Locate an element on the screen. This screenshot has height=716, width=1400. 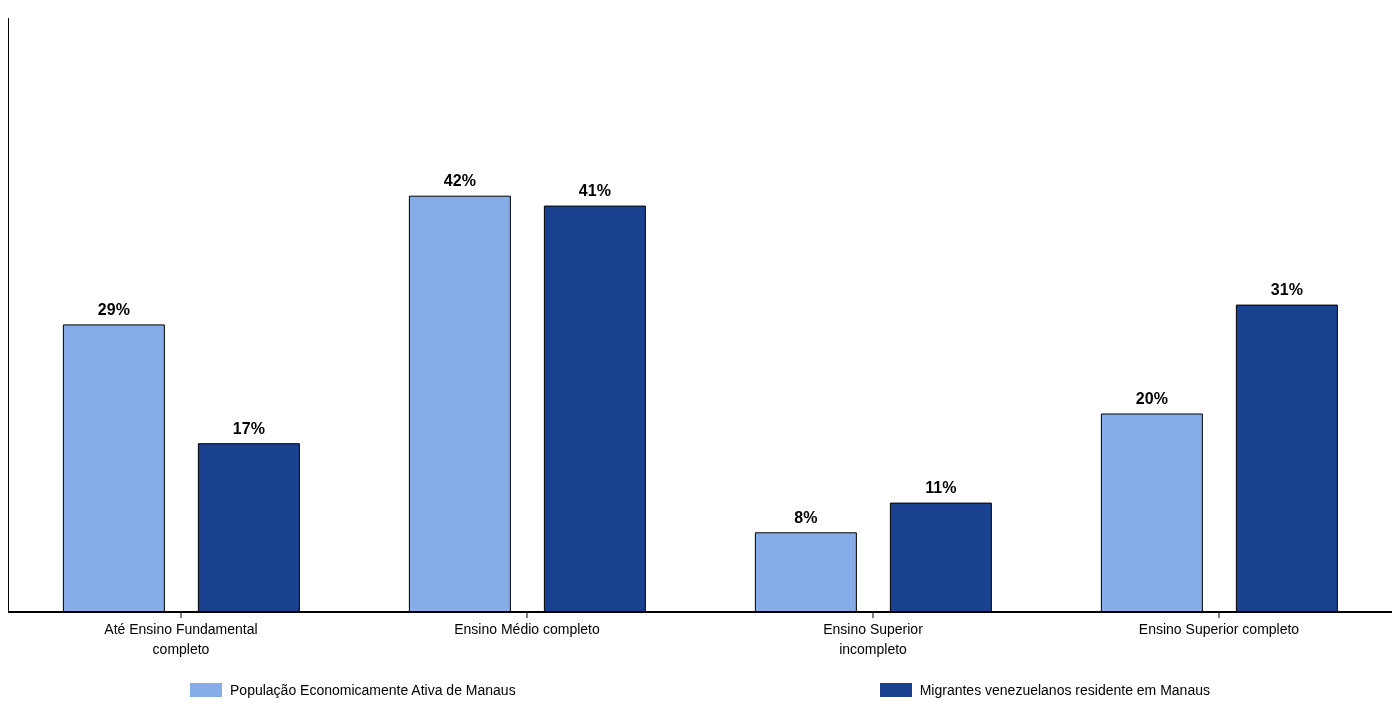
data-label: 20% is located at coordinates (1151, 398).